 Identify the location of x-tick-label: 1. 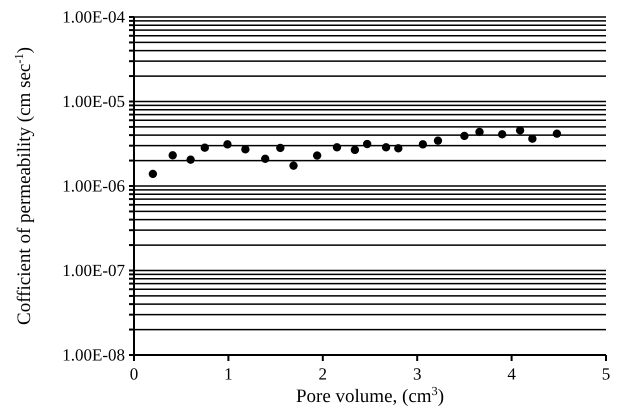
(228, 374).